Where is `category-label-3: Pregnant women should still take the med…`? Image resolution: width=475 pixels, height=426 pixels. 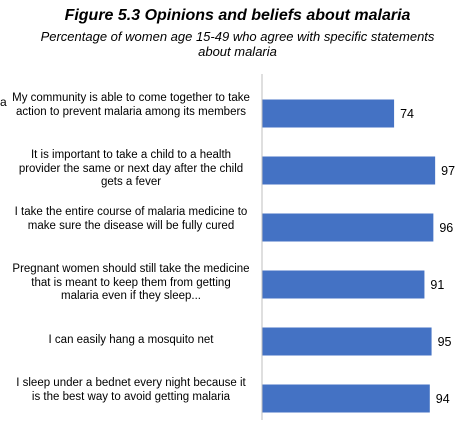
category-label-3: Pregnant women should still take the med… is located at coordinates (131, 283).